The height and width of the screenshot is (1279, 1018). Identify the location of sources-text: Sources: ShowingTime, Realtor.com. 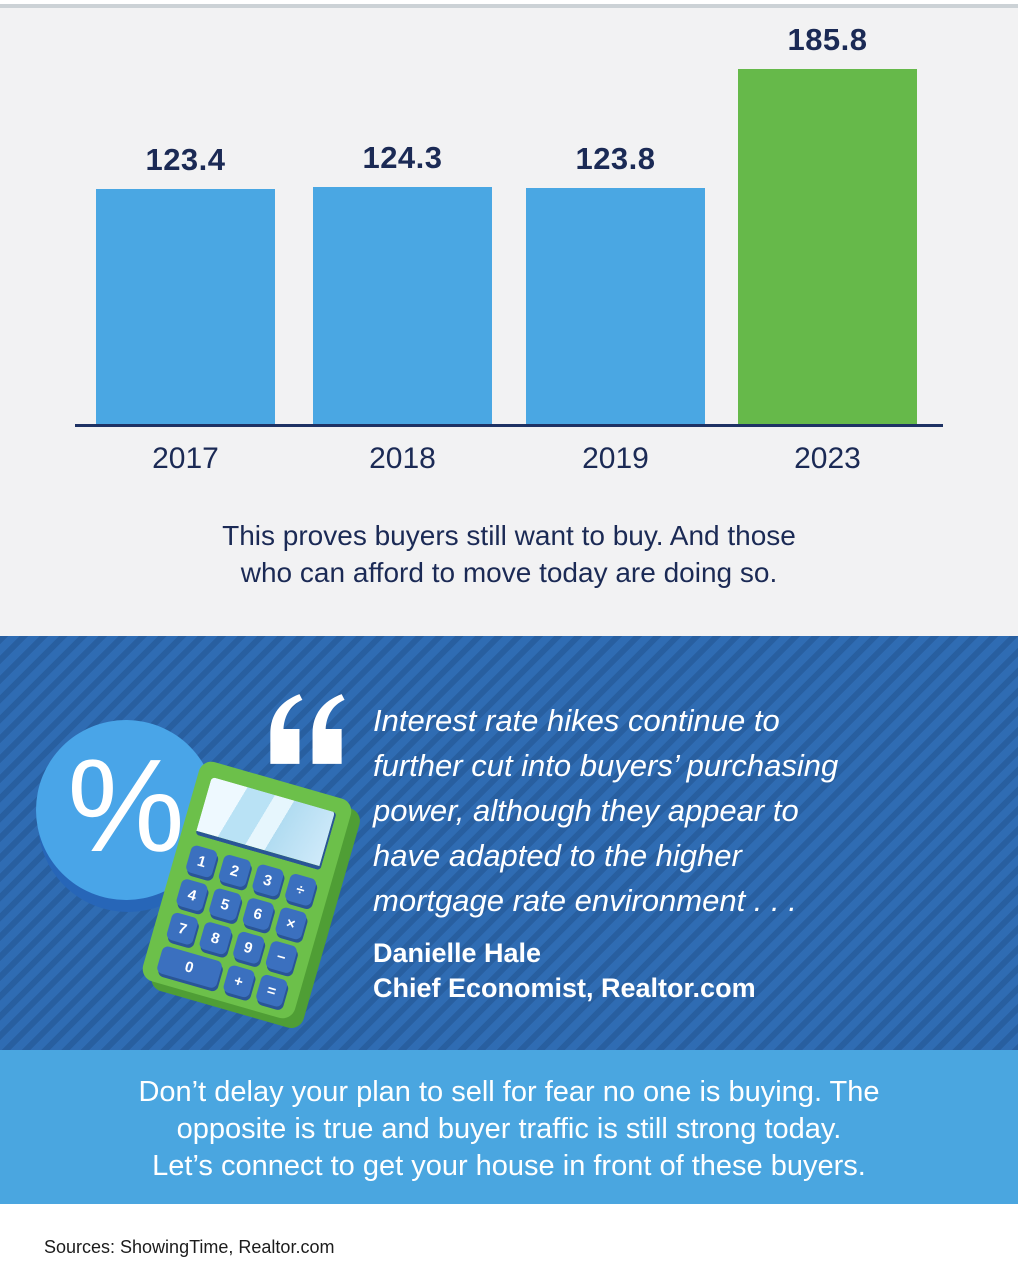
(189, 1247).